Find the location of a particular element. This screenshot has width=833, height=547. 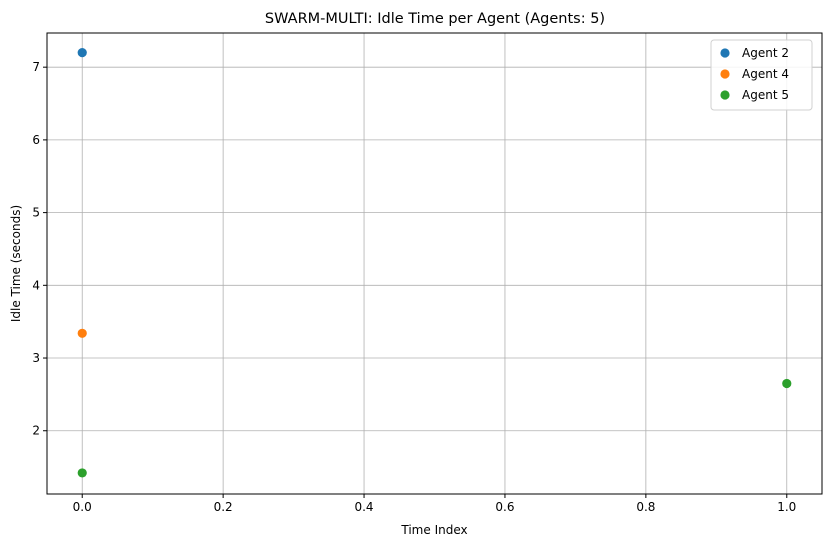

legend-label: Agent 2 is located at coordinates (765, 53).